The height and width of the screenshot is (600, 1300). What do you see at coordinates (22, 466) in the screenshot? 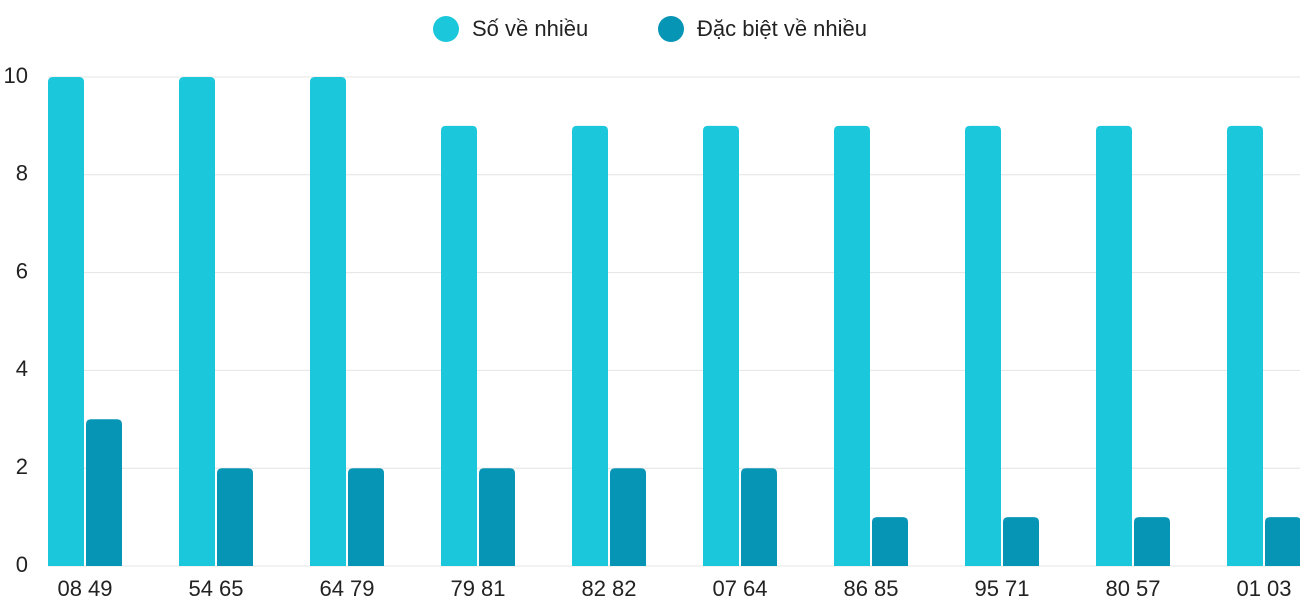
I see `y-tick-label: 2` at bounding box center [22, 466].